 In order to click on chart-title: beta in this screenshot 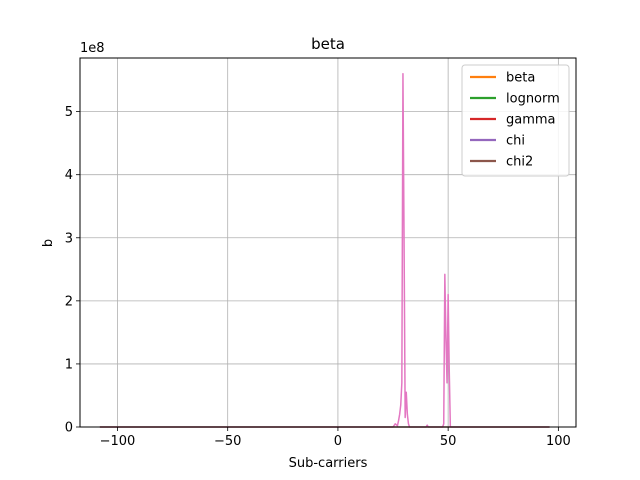, I will do `click(328, 44)`.